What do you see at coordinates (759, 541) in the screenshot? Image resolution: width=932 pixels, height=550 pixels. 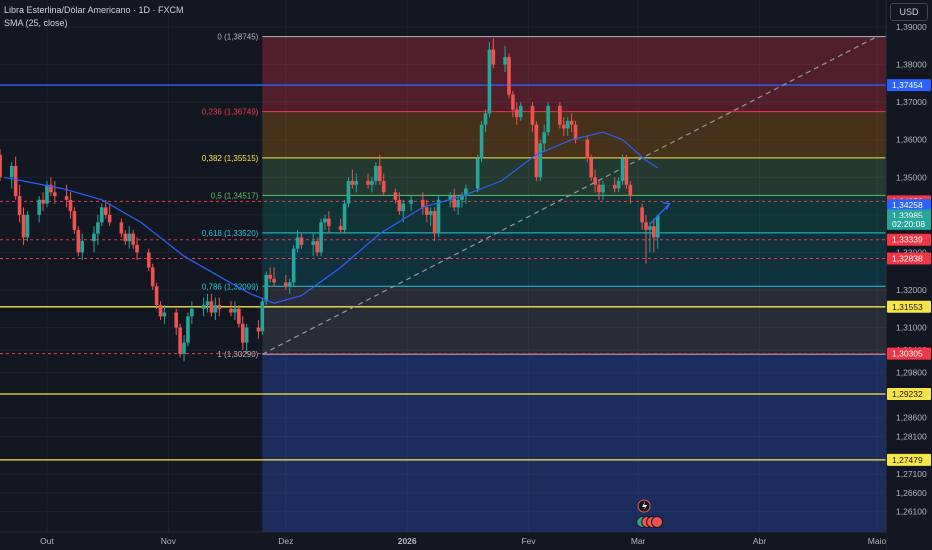 I see `time-tick-label: Abr` at bounding box center [759, 541].